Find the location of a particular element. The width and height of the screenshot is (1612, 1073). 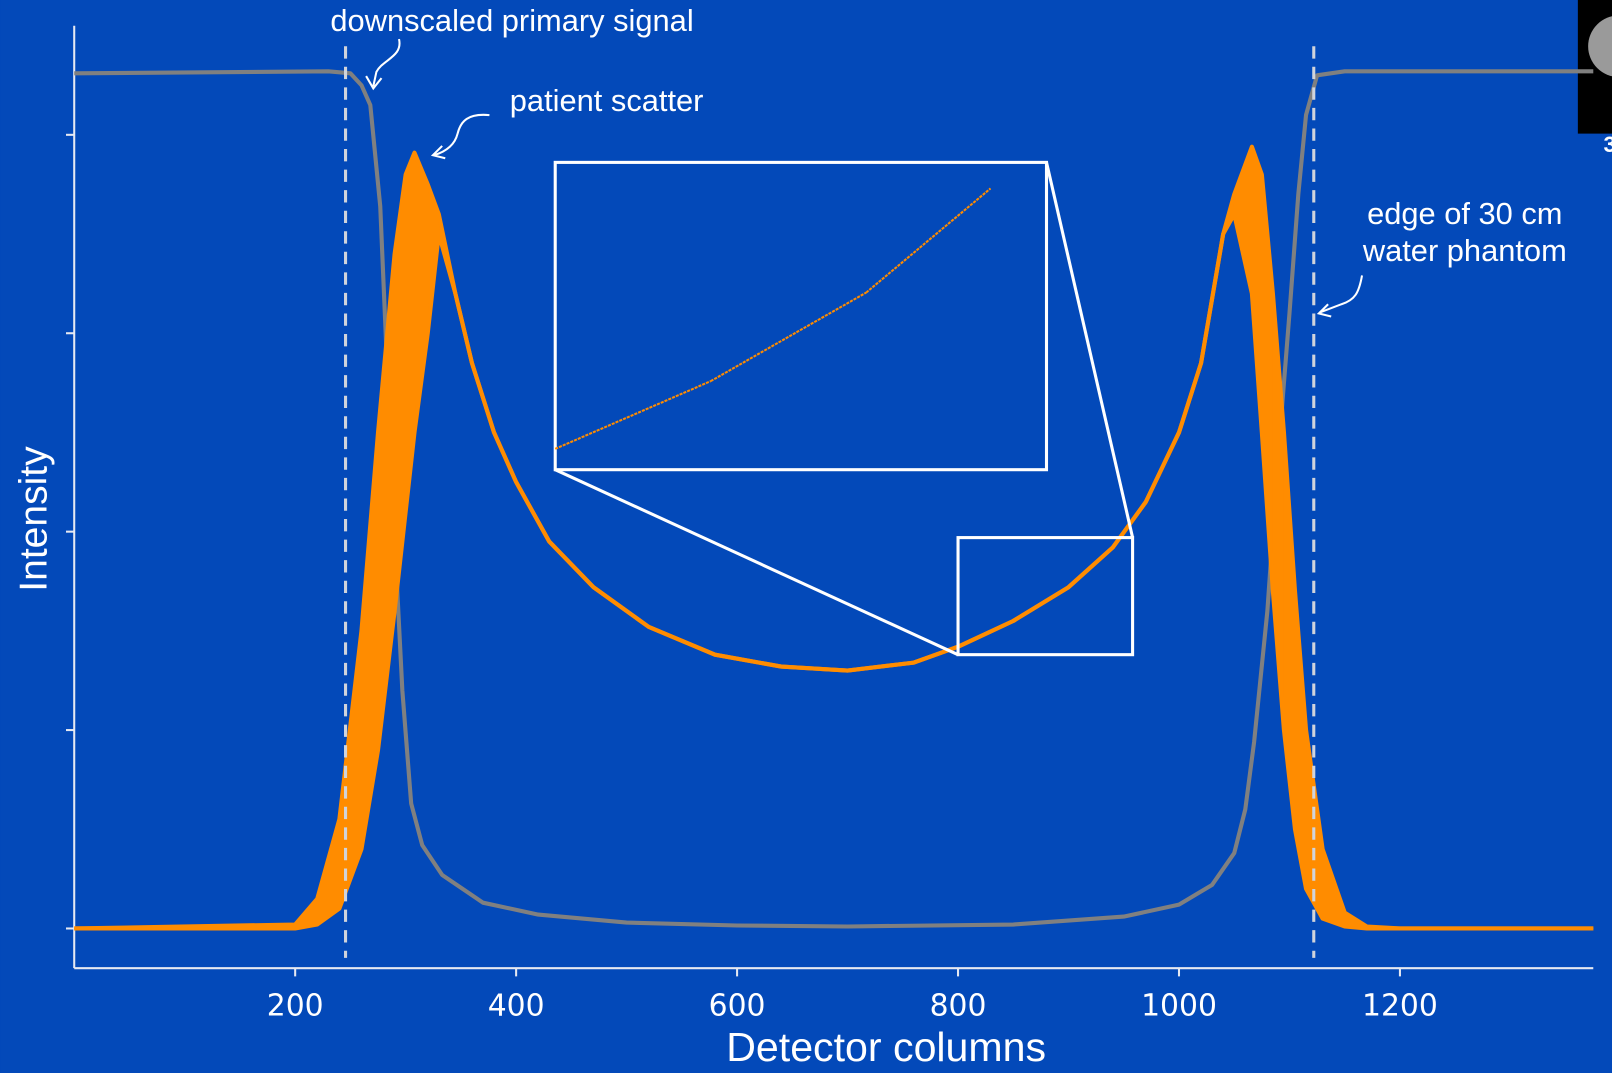

thumbnail-phantom is located at coordinates (1600, 46).